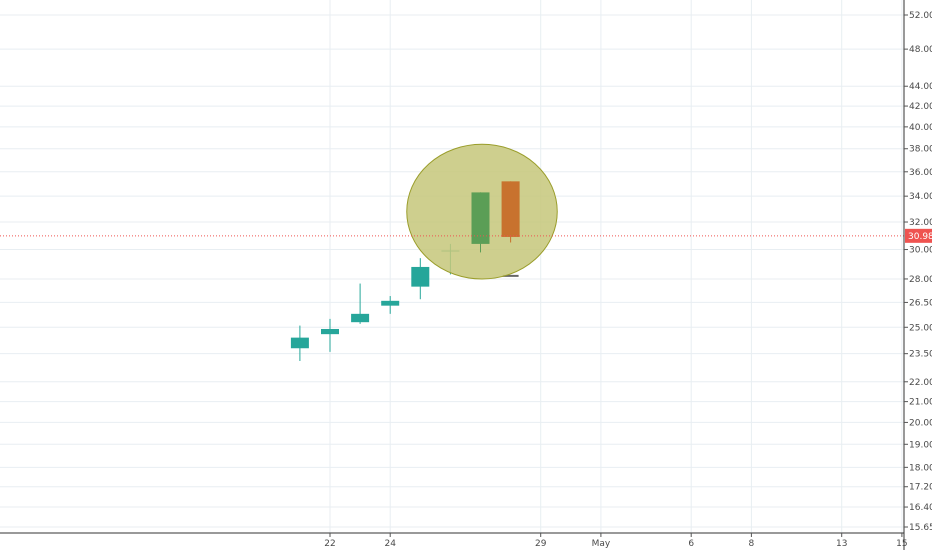 The image size is (932, 550). Describe the element at coordinates (920, 303) in the screenshot. I see `price-tick-label: 26.50` at that location.